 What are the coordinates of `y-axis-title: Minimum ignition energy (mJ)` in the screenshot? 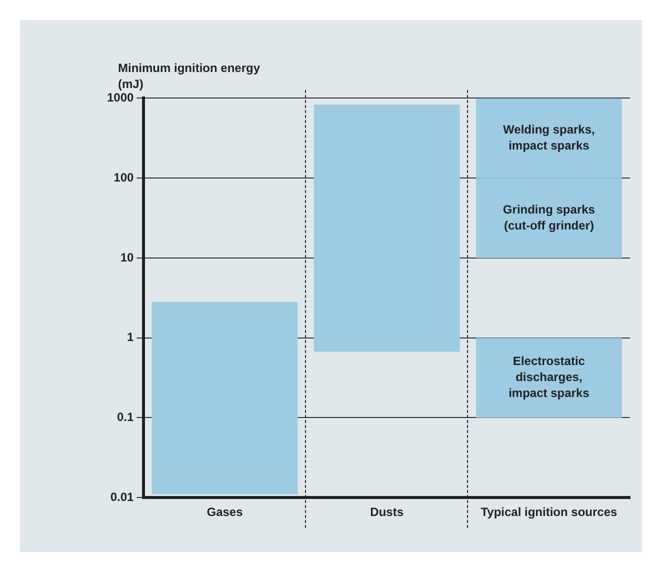 It's located at (190, 76).